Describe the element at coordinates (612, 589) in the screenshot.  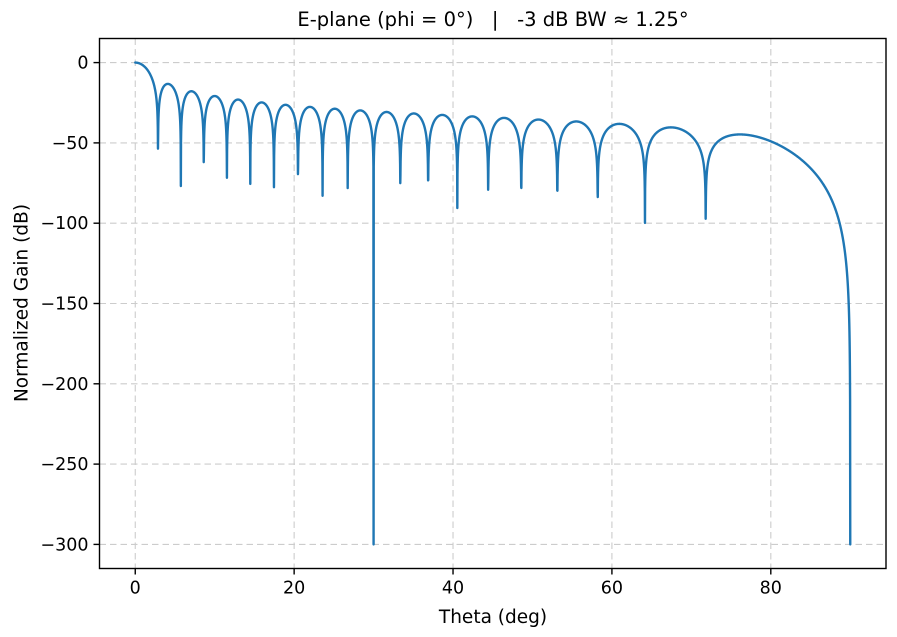
I see `x-tick-label: 60` at that location.